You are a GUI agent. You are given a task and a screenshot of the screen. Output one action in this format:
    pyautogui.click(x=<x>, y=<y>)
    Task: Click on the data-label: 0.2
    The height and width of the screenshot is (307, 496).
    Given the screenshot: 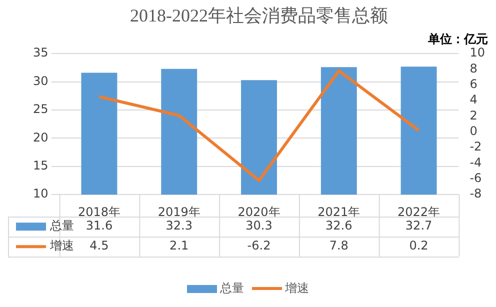 What is the action you would take?
    pyautogui.click(x=418, y=245)
    